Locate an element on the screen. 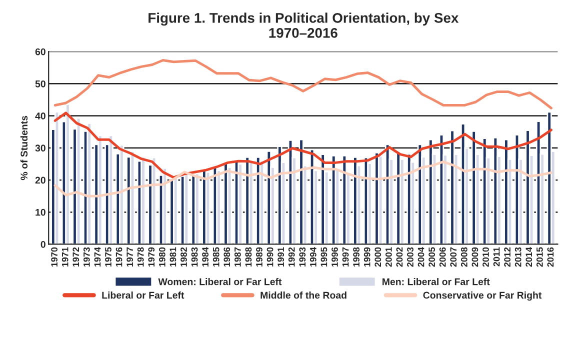 Image resolution: width=572 pixels, height=344 pixels. x-tick-label: 1976 is located at coordinates (119, 257).